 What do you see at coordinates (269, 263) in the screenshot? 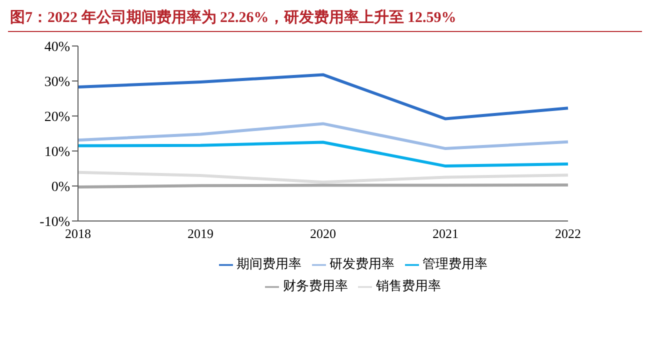
I see `legend-label: 期间费用率` at bounding box center [269, 263].